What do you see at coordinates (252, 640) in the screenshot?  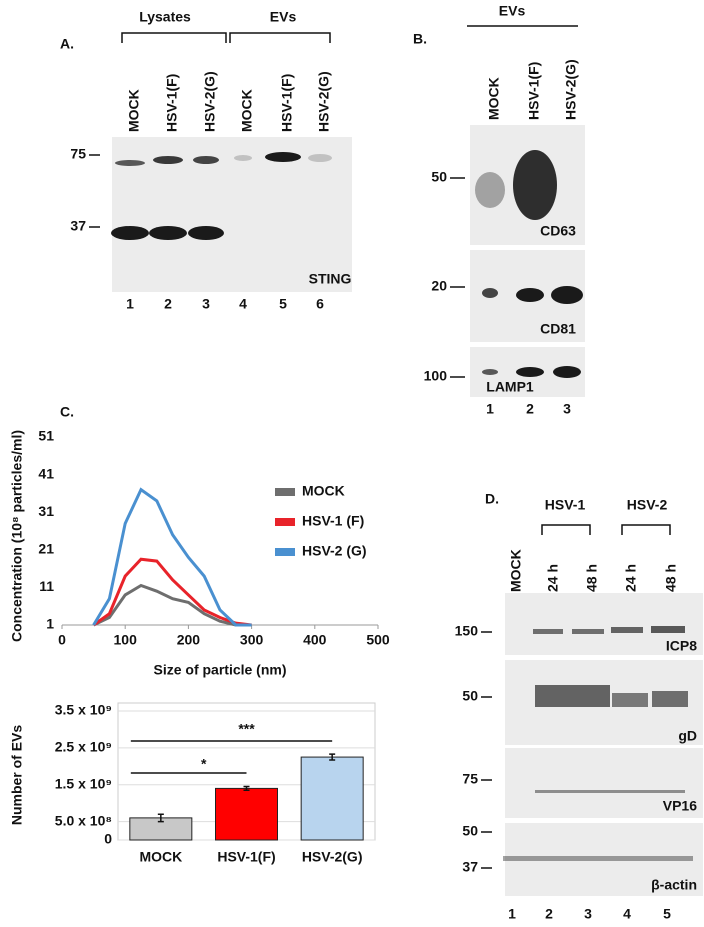 I see `x-tick-label: 300` at bounding box center [252, 640].